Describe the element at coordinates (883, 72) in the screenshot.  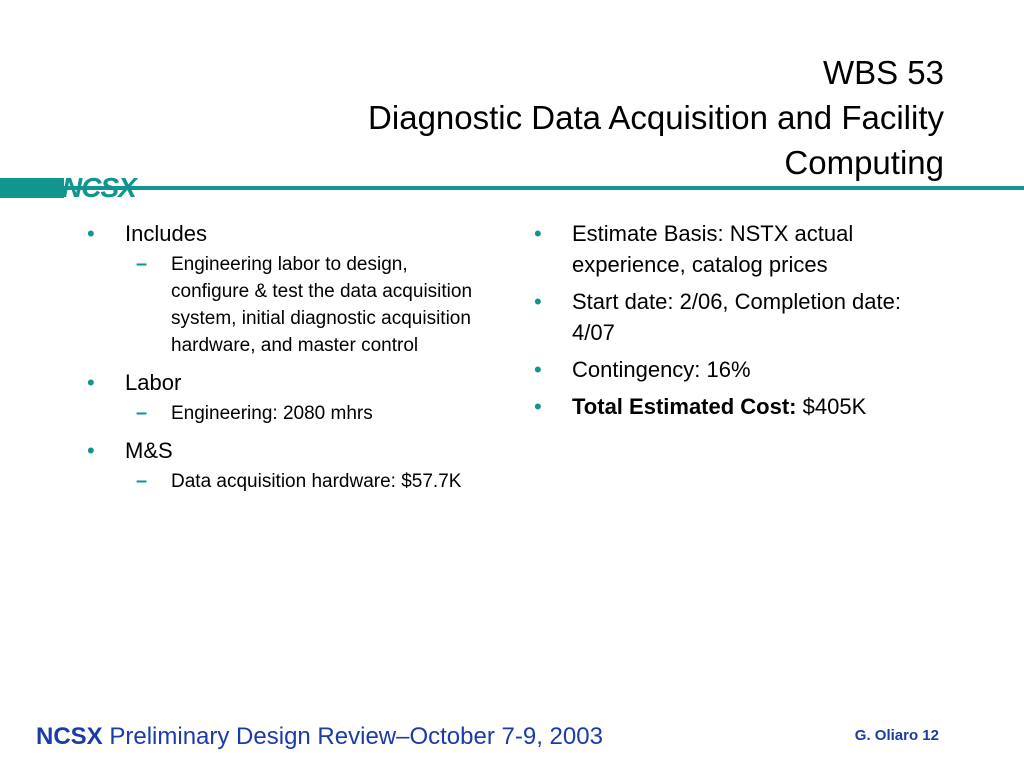
I see `title-line-wbs: WBS 53` at that location.